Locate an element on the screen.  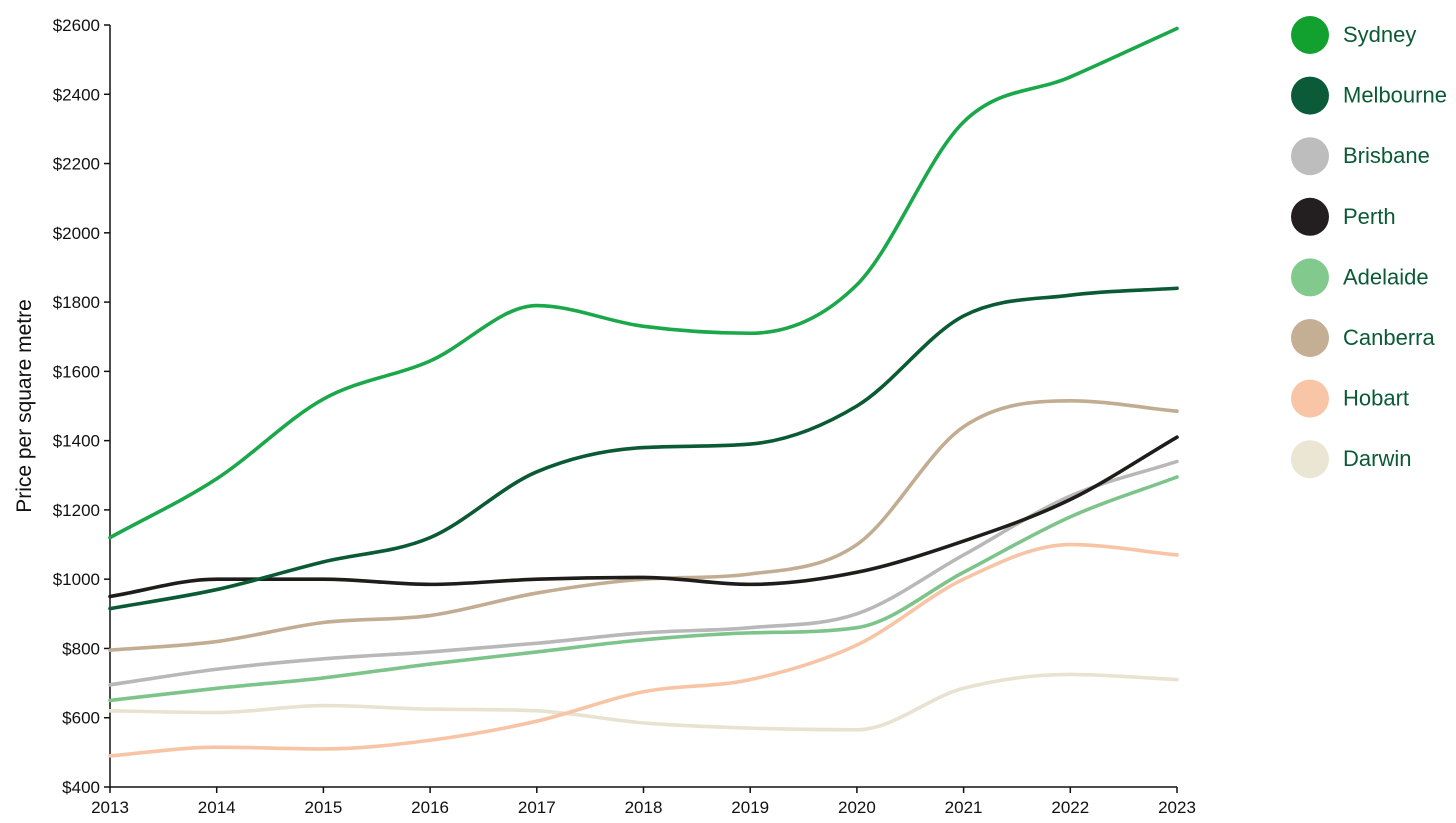
x-tick-label: 2015 is located at coordinates (323, 807).